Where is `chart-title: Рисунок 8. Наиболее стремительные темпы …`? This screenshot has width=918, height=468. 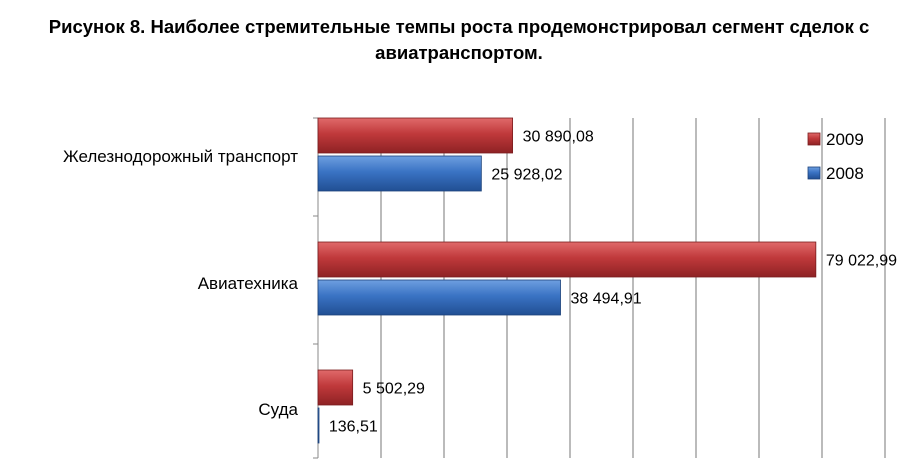 chart-title: Рисунок 8. Наиболее стремительные темпы … is located at coordinates (459, 40).